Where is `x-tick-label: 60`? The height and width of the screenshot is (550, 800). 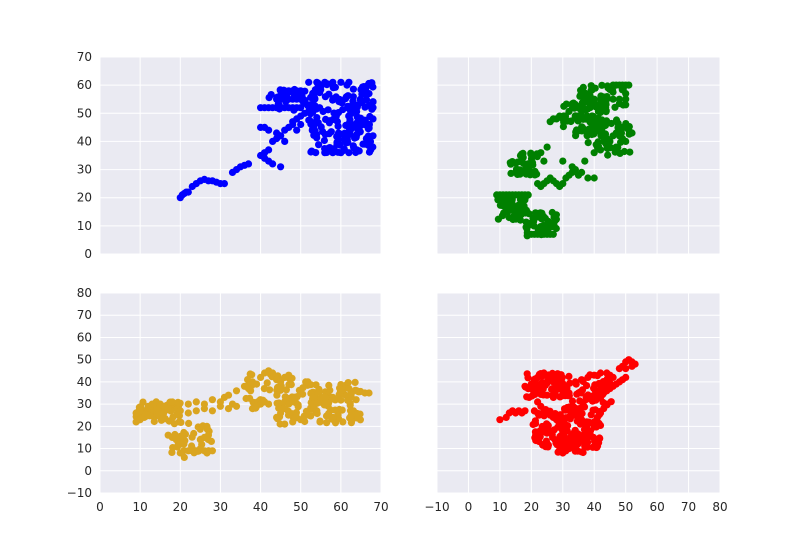 x-tick-label: 60 is located at coordinates (656, 507).